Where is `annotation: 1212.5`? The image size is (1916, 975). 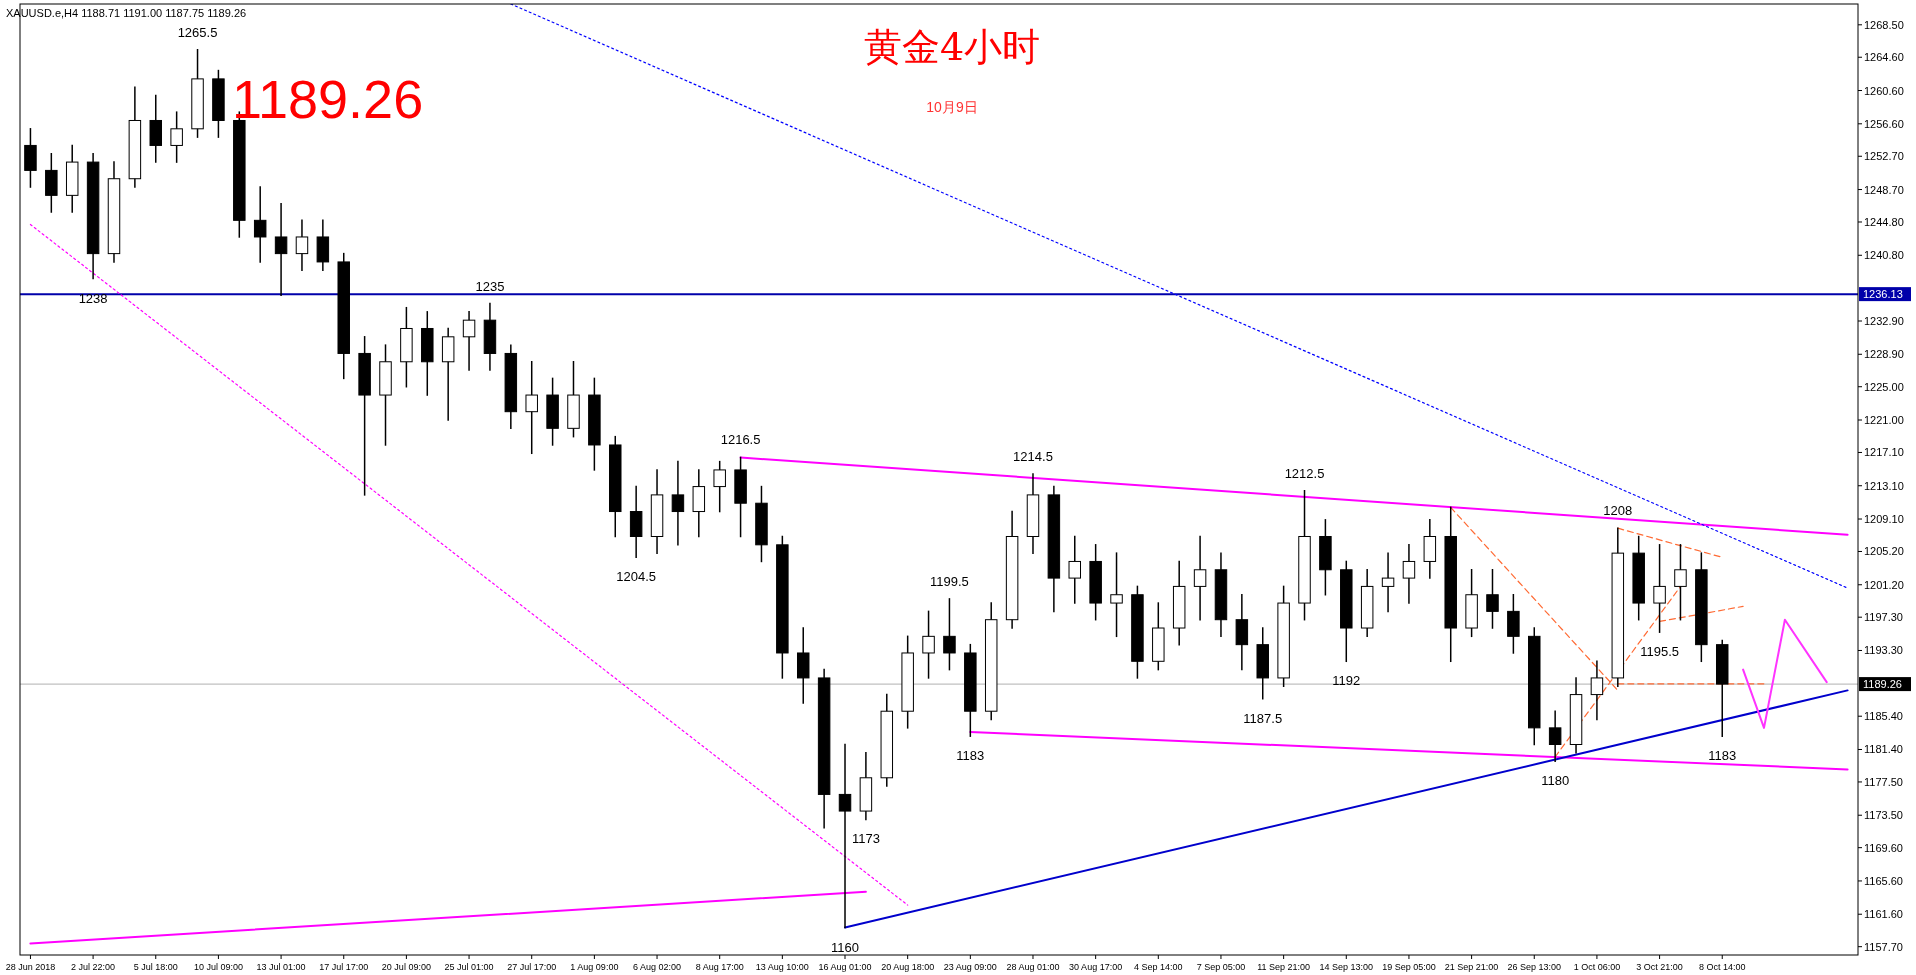 annotation: 1212.5 is located at coordinates (1304, 473).